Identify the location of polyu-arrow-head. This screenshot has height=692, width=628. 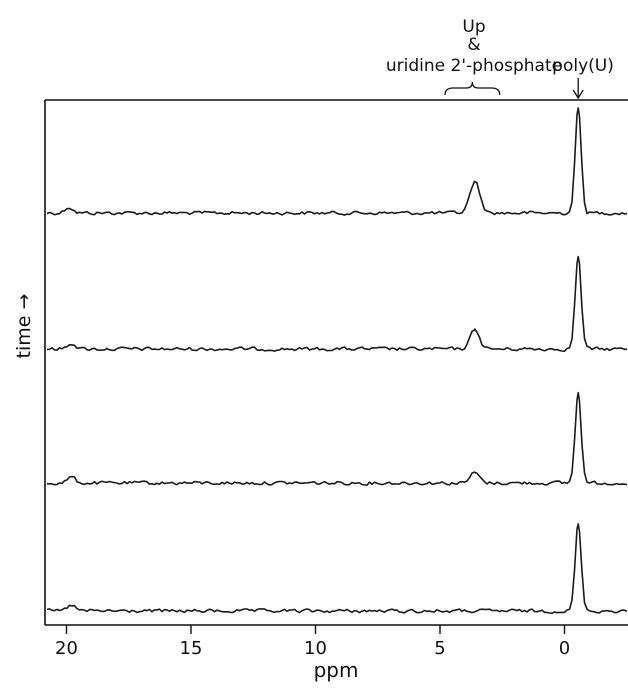
(578, 94).